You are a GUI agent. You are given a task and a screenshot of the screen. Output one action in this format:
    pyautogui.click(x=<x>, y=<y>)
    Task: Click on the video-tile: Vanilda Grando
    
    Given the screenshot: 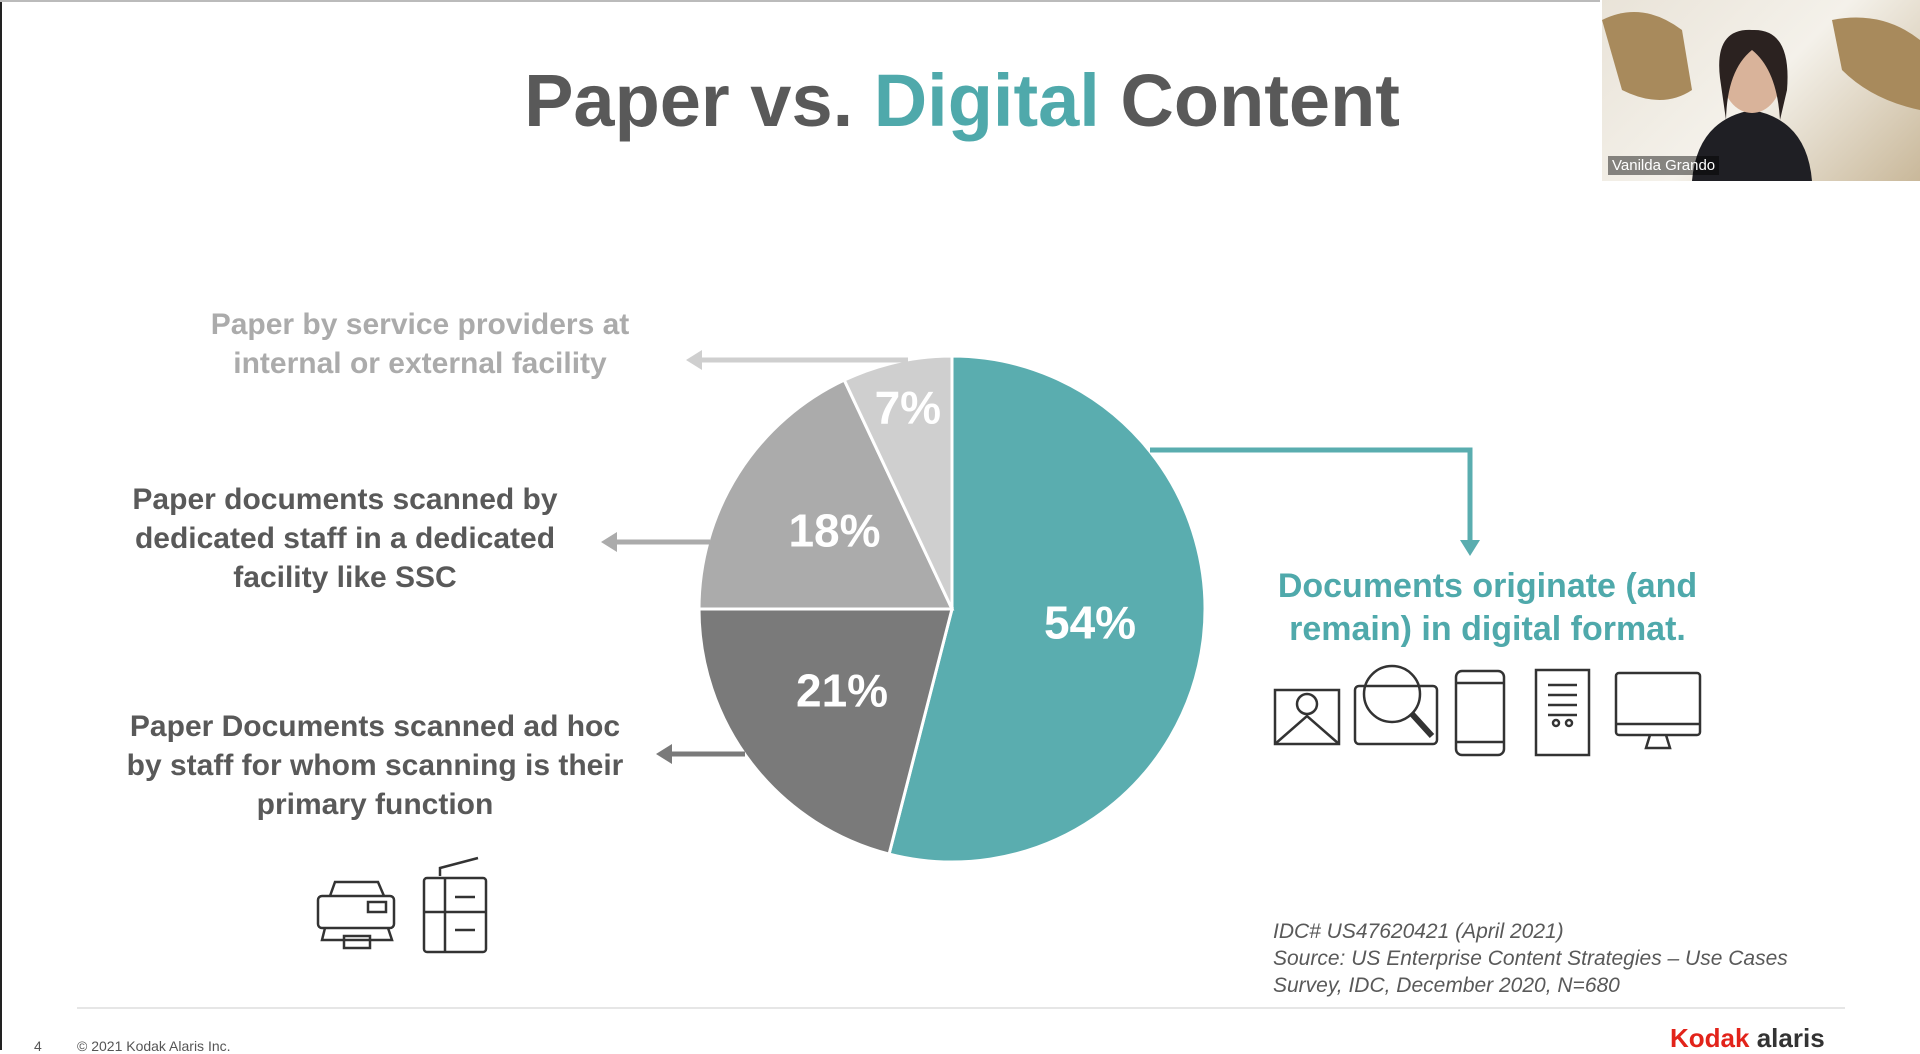 What is the action you would take?
    pyautogui.click(x=1761, y=90)
    